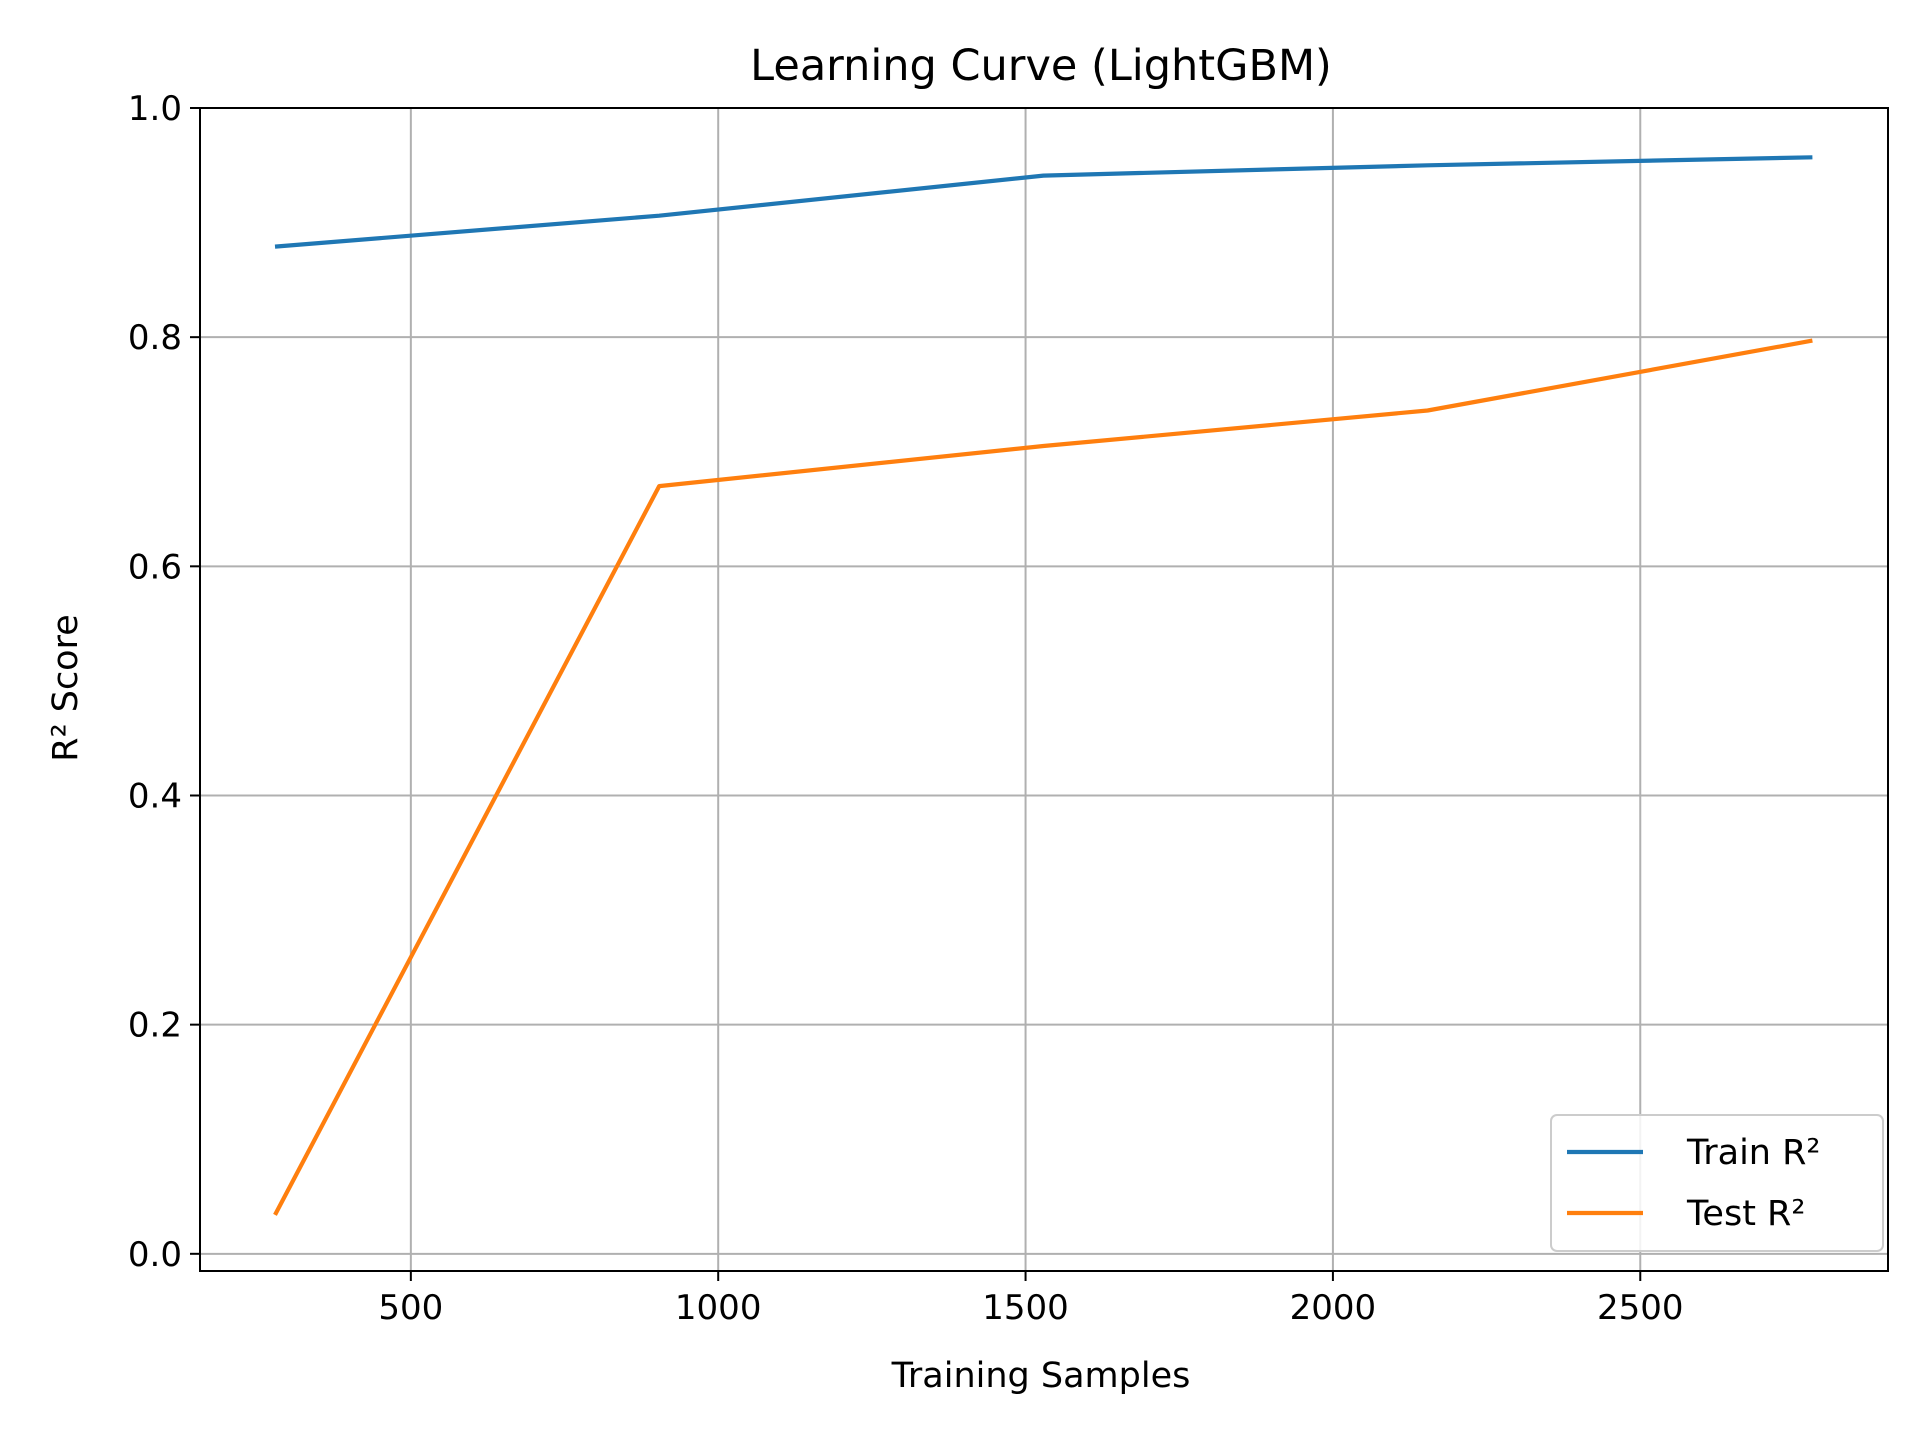 This screenshot has width=1920, height=1440. I want to click on x-tick-label: 2500, so click(1640, 1308).